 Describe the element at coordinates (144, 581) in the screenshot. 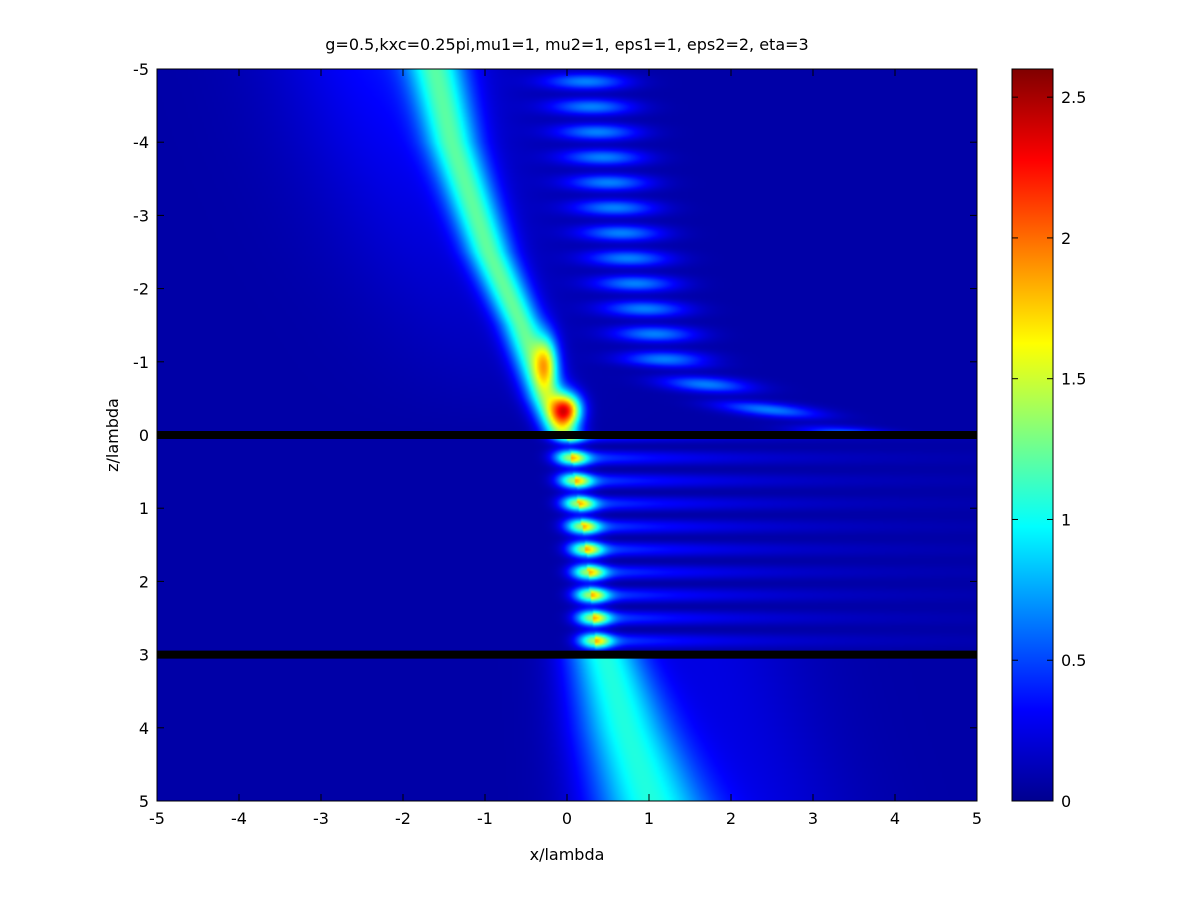

I see `y-tick-label: 2` at that location.